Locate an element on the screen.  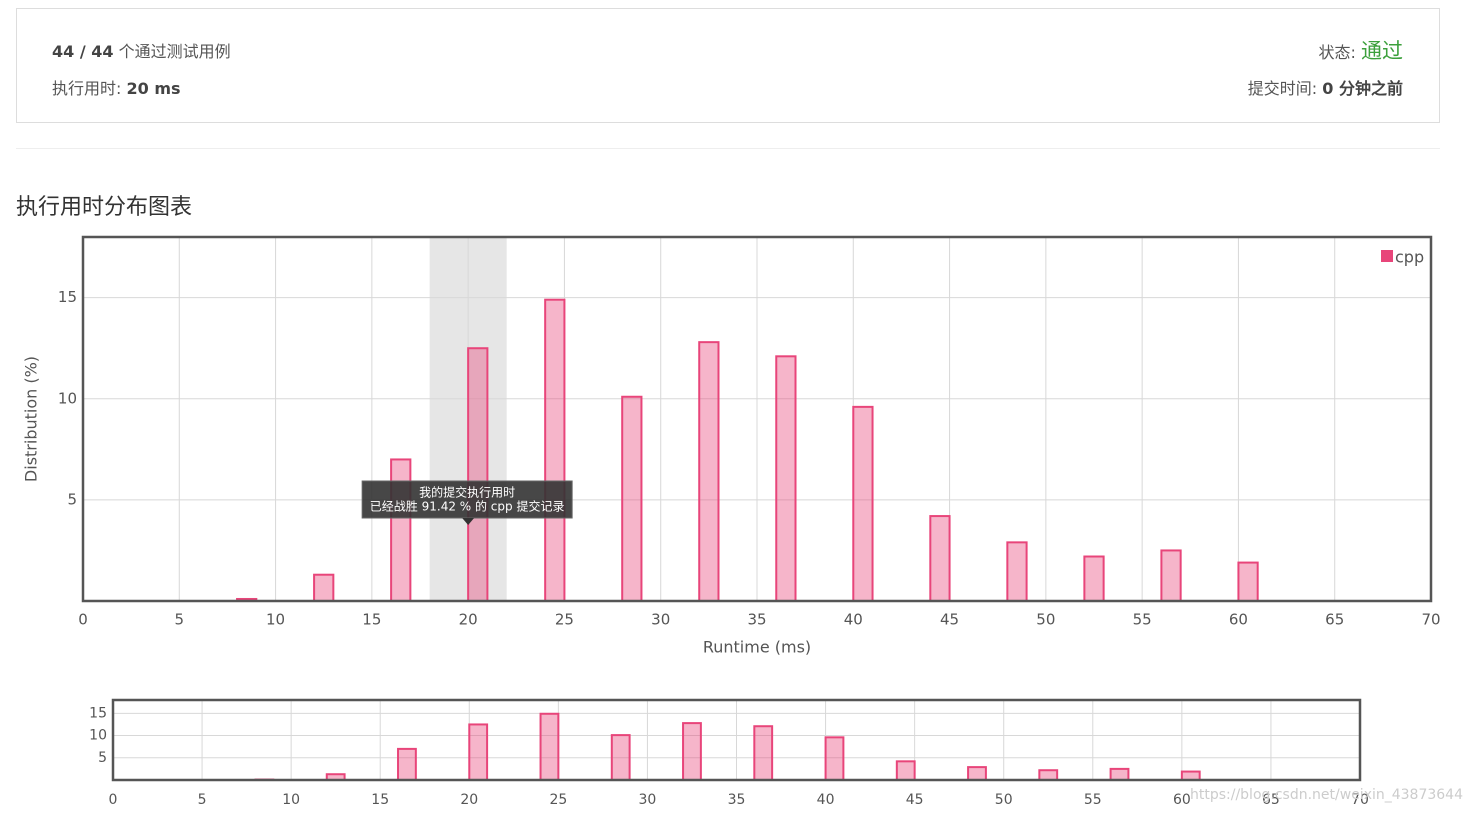
x-axis-label: Runtime (ms) is located at coordinates (757, 647).